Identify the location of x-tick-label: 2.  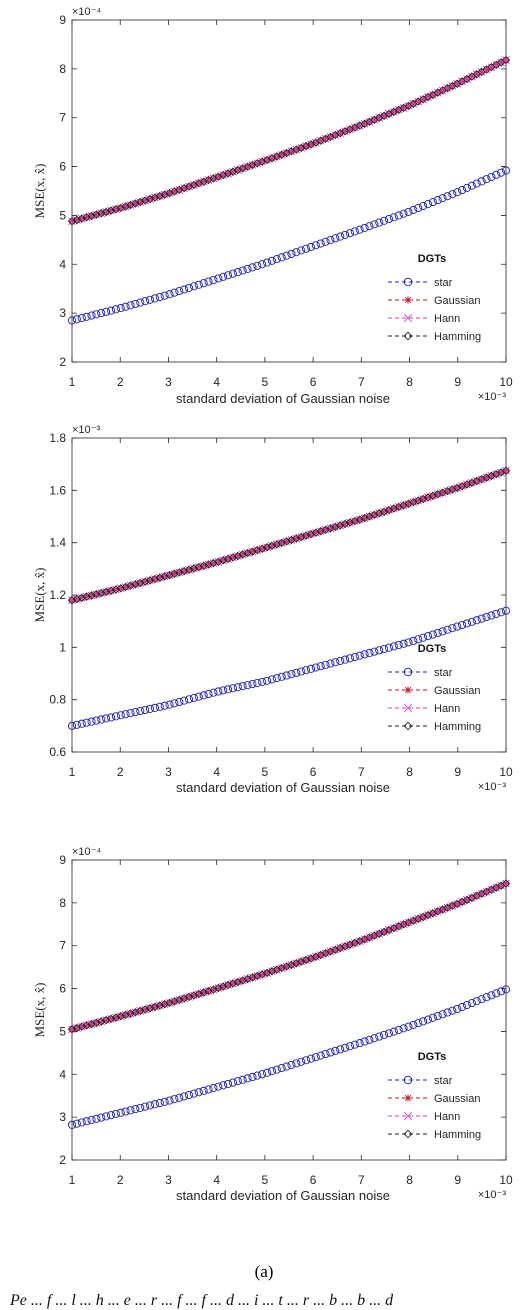
(120, 772).